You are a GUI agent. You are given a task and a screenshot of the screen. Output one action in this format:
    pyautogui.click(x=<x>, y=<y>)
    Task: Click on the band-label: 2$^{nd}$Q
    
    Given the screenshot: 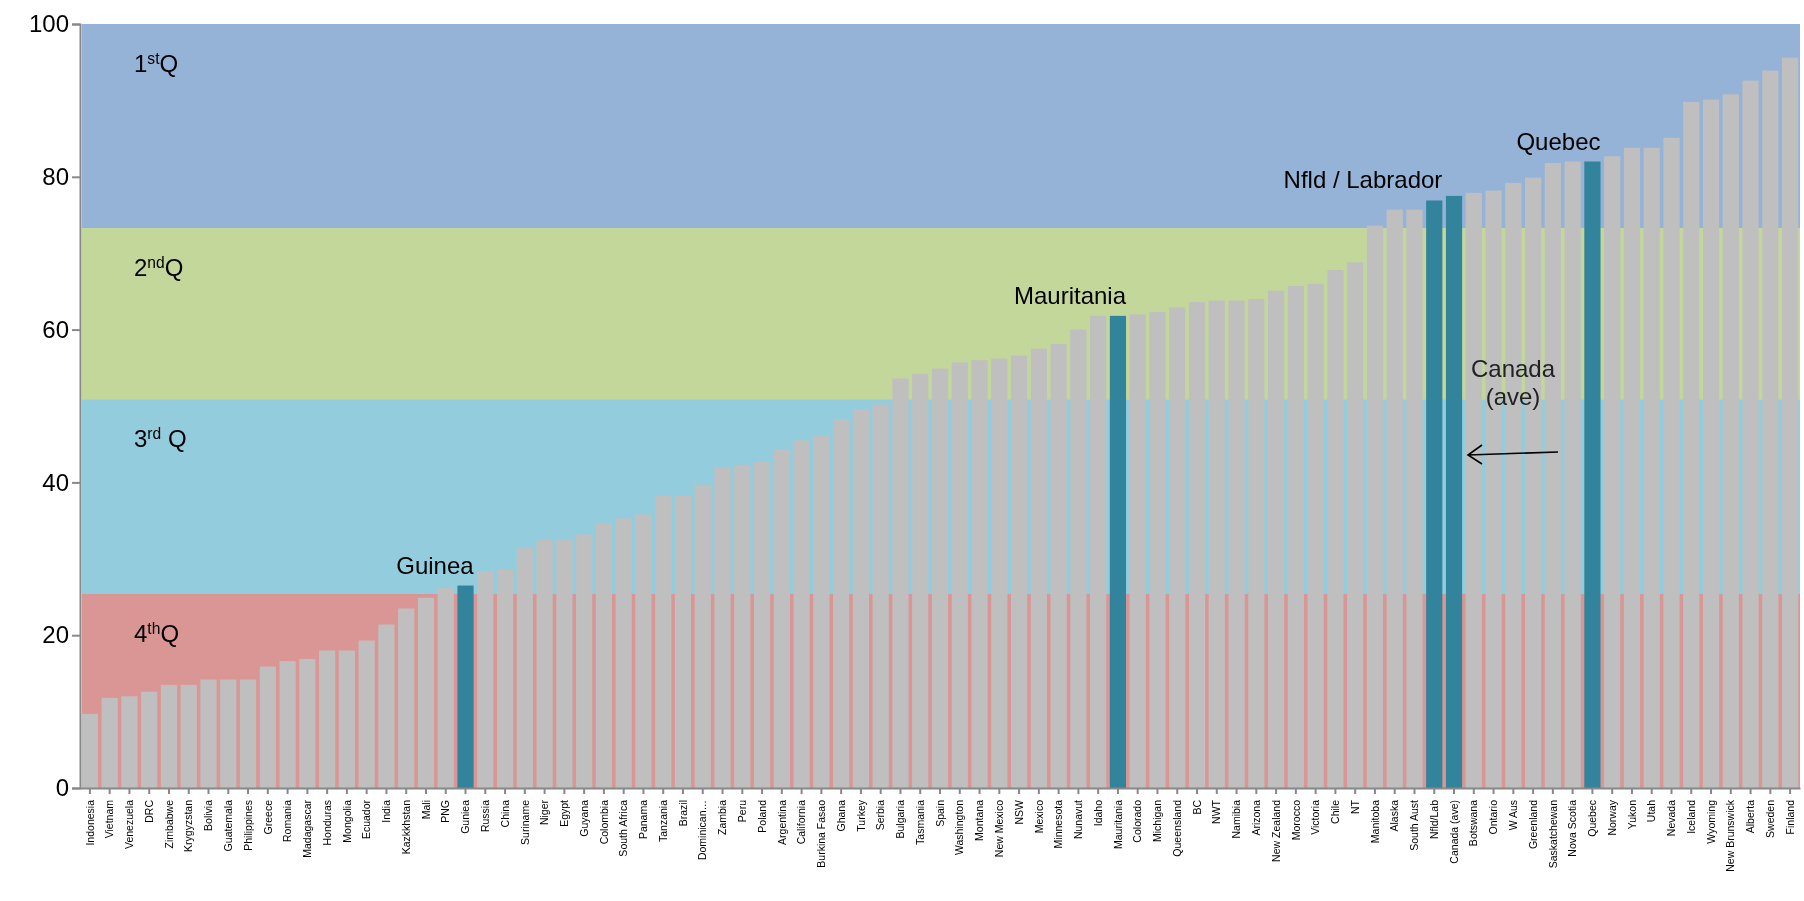 What is the action you would take?
    pyautogui.click(x=159, y=267)
    